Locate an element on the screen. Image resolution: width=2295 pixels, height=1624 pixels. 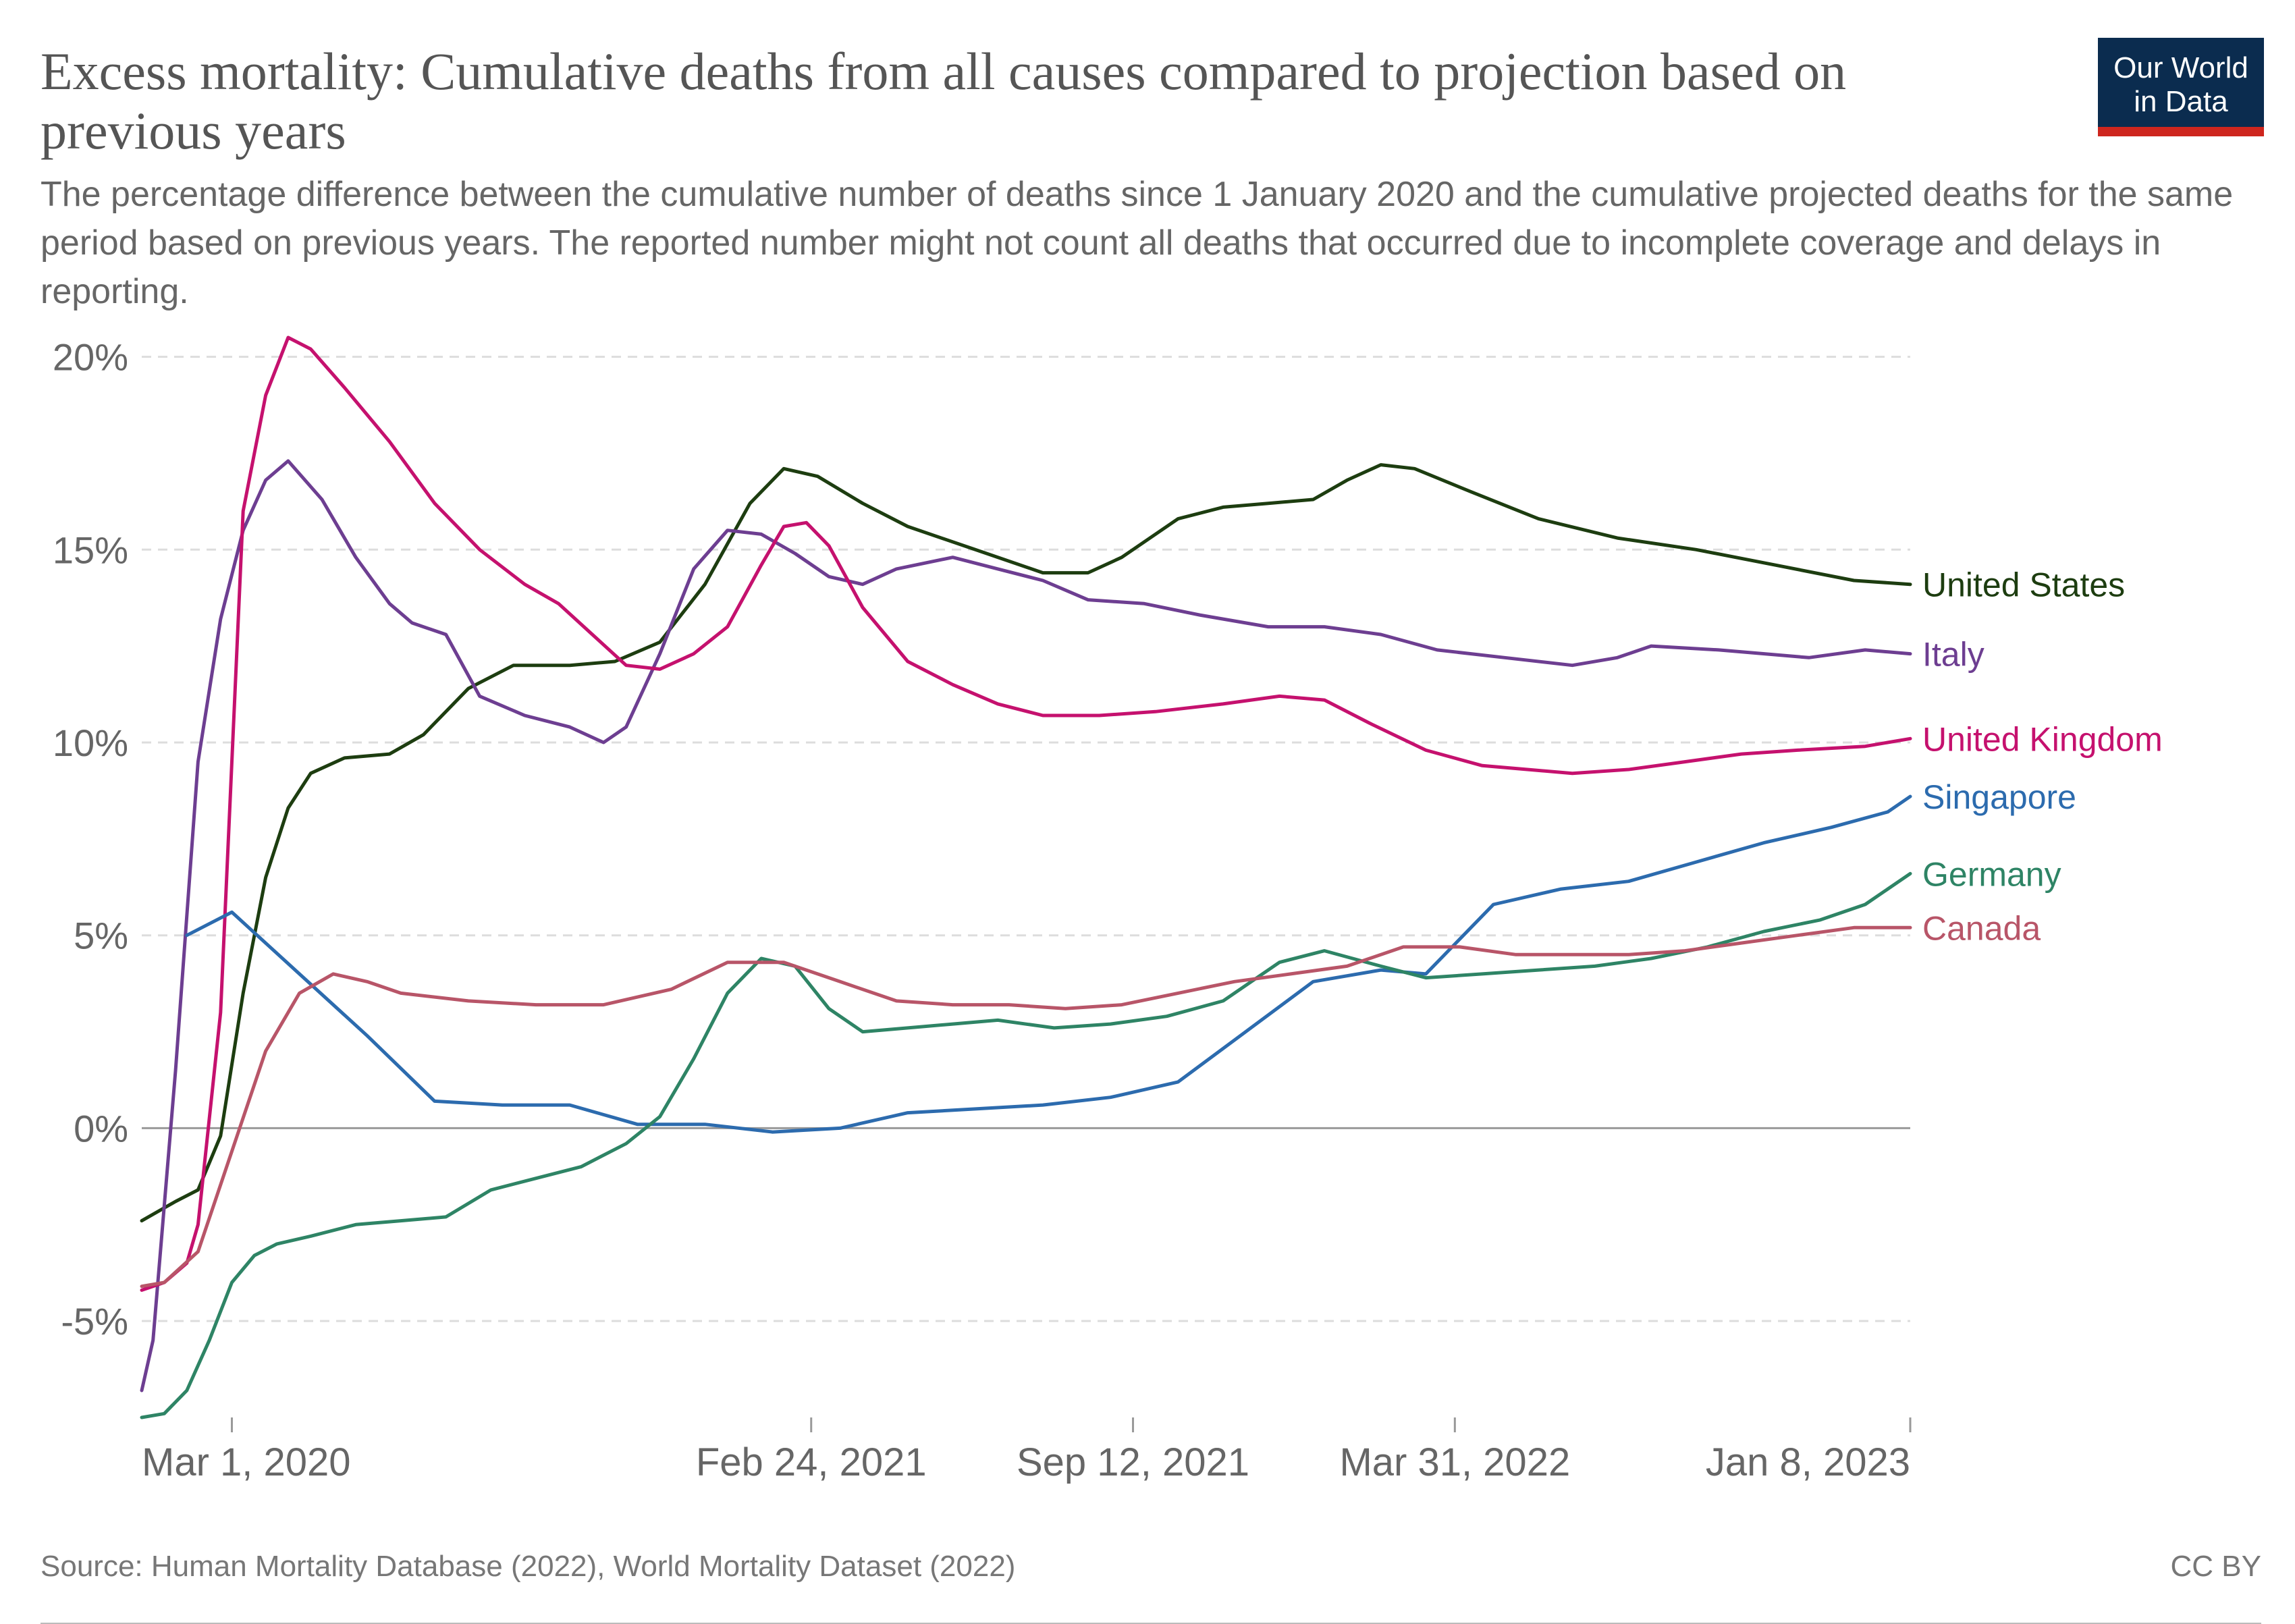
x-tick-label: Sep 12, 2021 is located at coordinates (1133, 1462).